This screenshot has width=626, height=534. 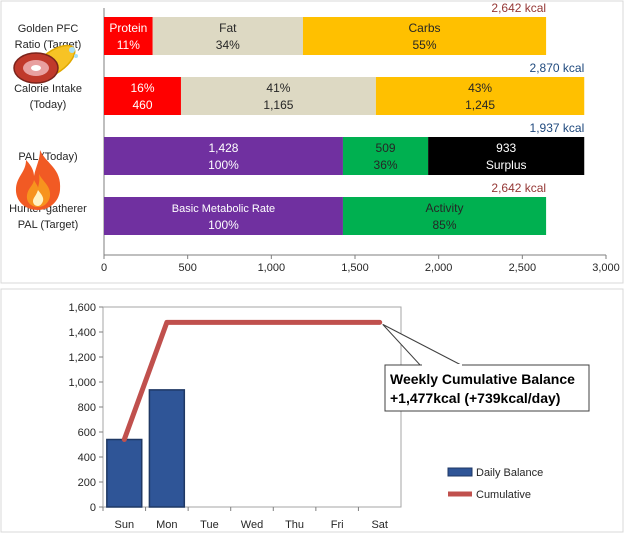 What do you see at coordinates (48, 29) in the screenshot?
I see `row-label: Golden PFC` at bounding box center [48, 29].